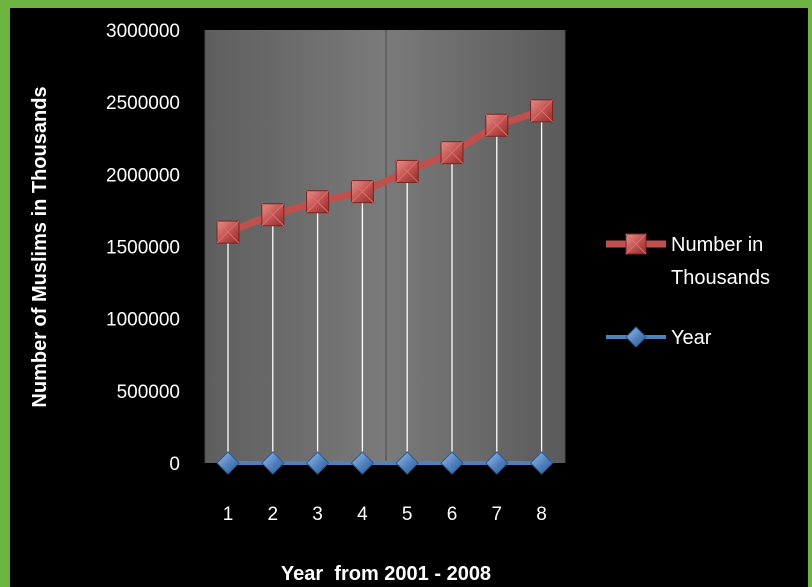  I want to click on y-tick-label: 500000, so click(148, 392).